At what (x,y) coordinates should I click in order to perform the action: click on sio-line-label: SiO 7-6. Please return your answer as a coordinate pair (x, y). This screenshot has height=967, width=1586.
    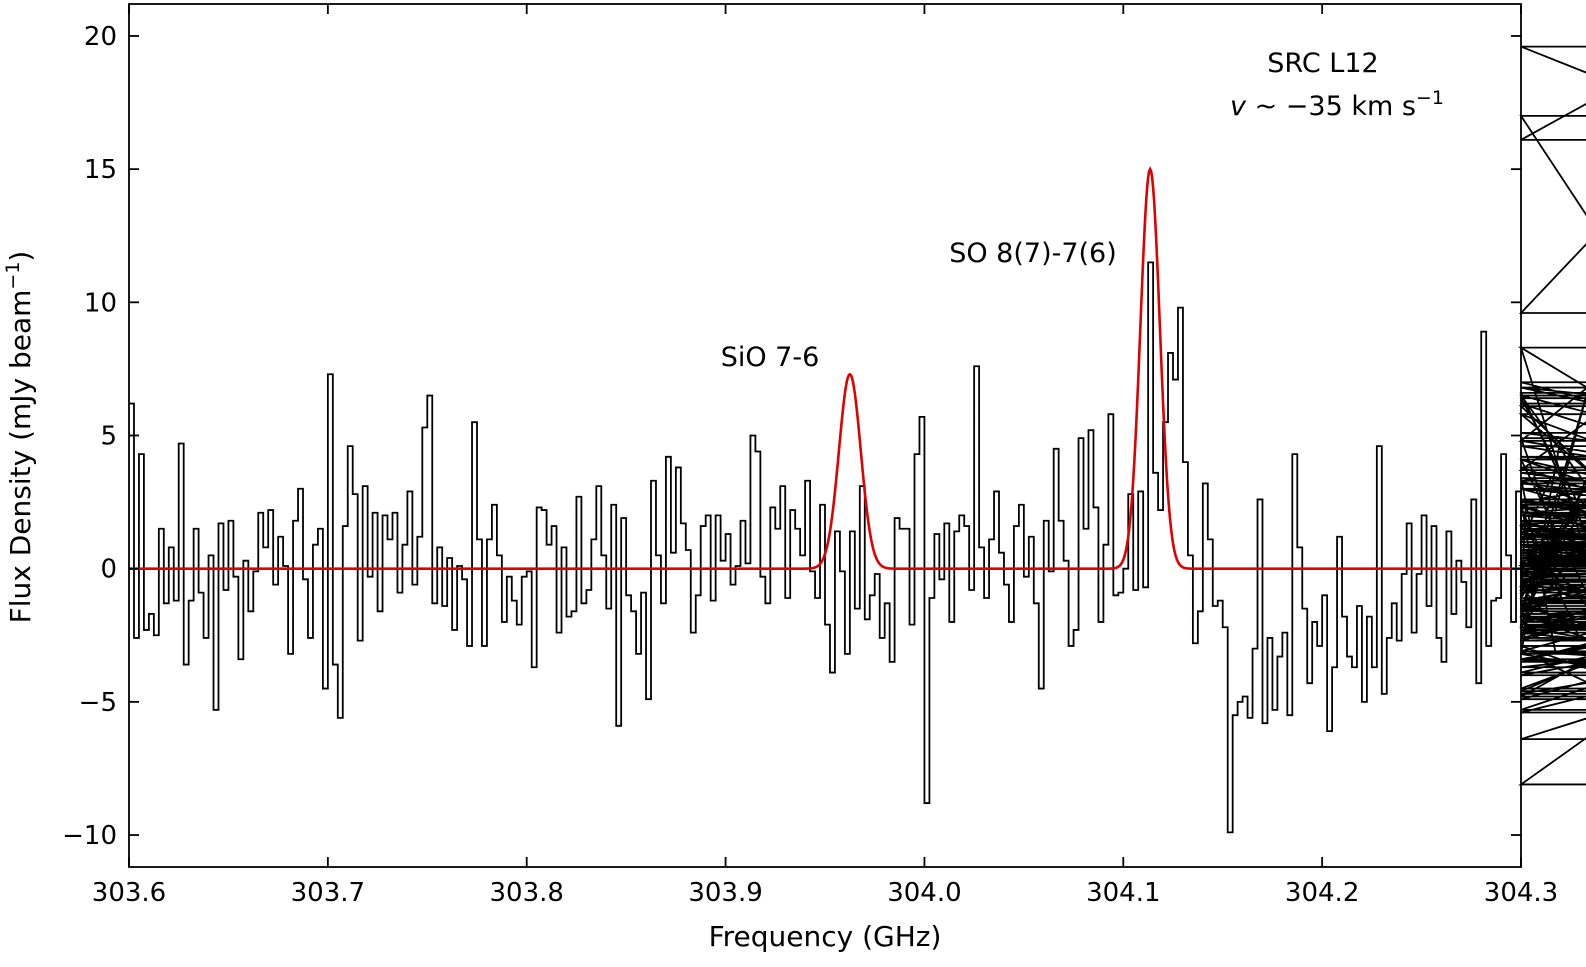
    Looking at the image, I should click on (770, 357).